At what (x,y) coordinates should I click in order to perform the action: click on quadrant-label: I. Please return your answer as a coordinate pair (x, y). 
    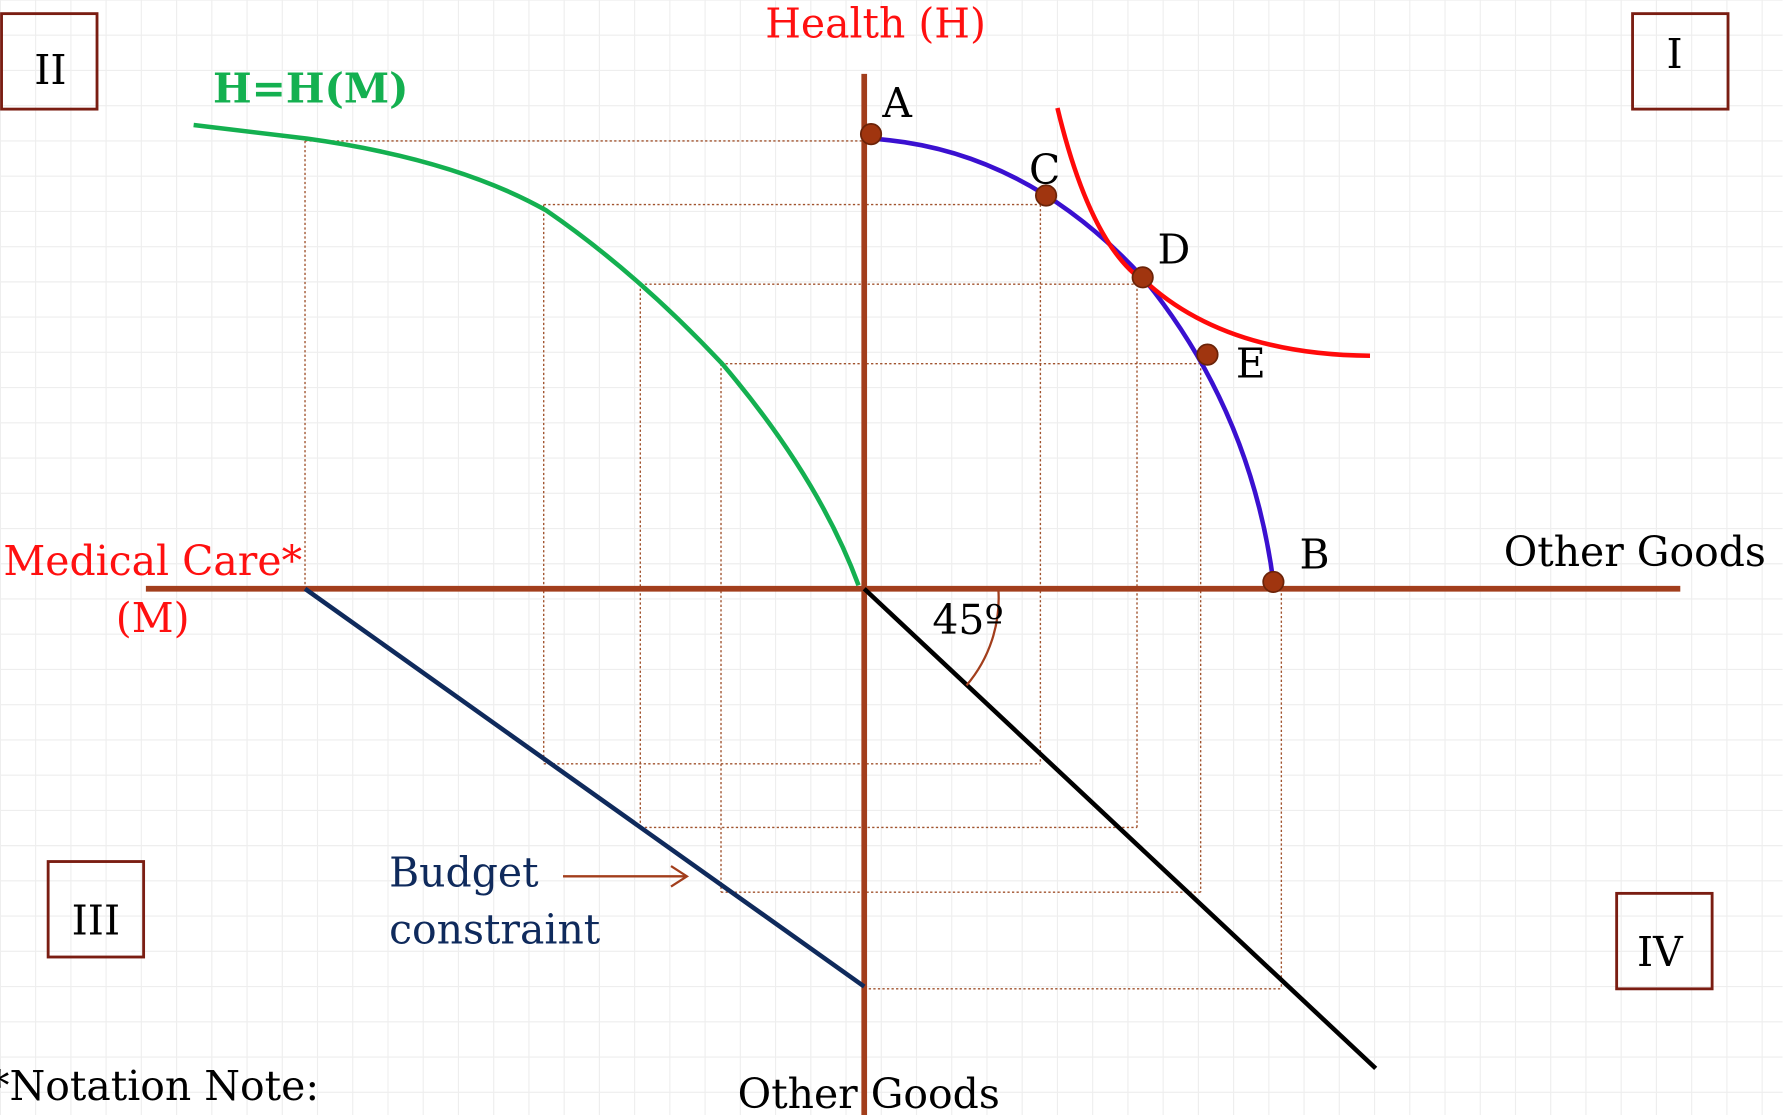
    Looking at the image, I should click on (1675, 54).